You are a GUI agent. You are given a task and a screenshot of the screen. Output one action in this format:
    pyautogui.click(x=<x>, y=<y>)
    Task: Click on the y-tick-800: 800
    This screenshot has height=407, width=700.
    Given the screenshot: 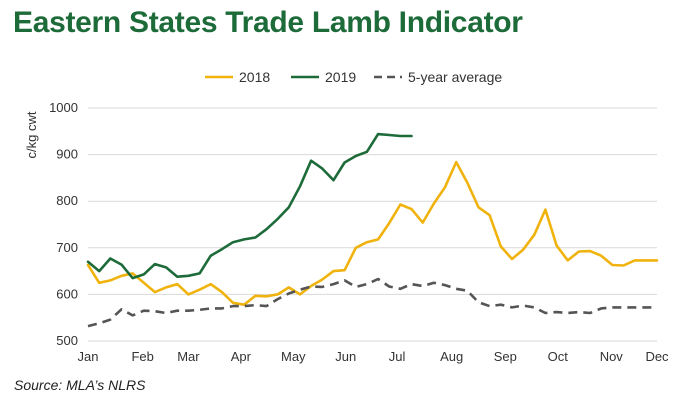 What is the action you would take?
    pyautogui.click(x=67, y=200)
    